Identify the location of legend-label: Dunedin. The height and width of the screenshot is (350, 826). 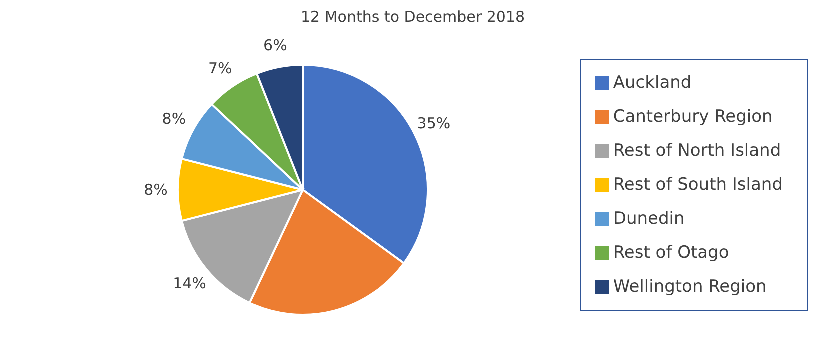
(649, 219).